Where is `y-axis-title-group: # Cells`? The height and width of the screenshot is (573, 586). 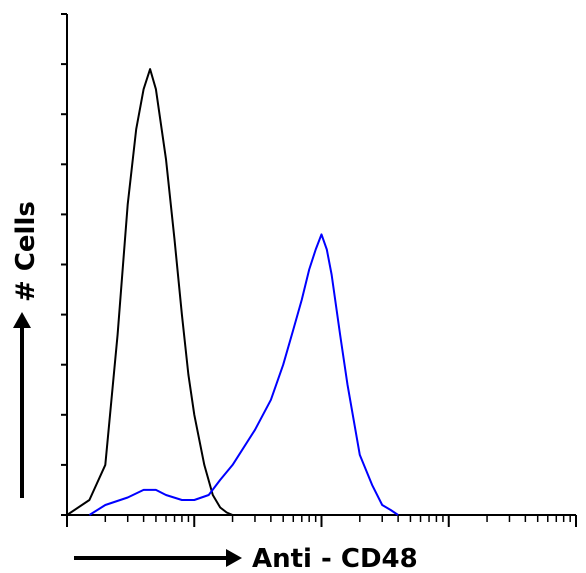 y-axis-title-group: # Cells is located at coordinates (26, 349).